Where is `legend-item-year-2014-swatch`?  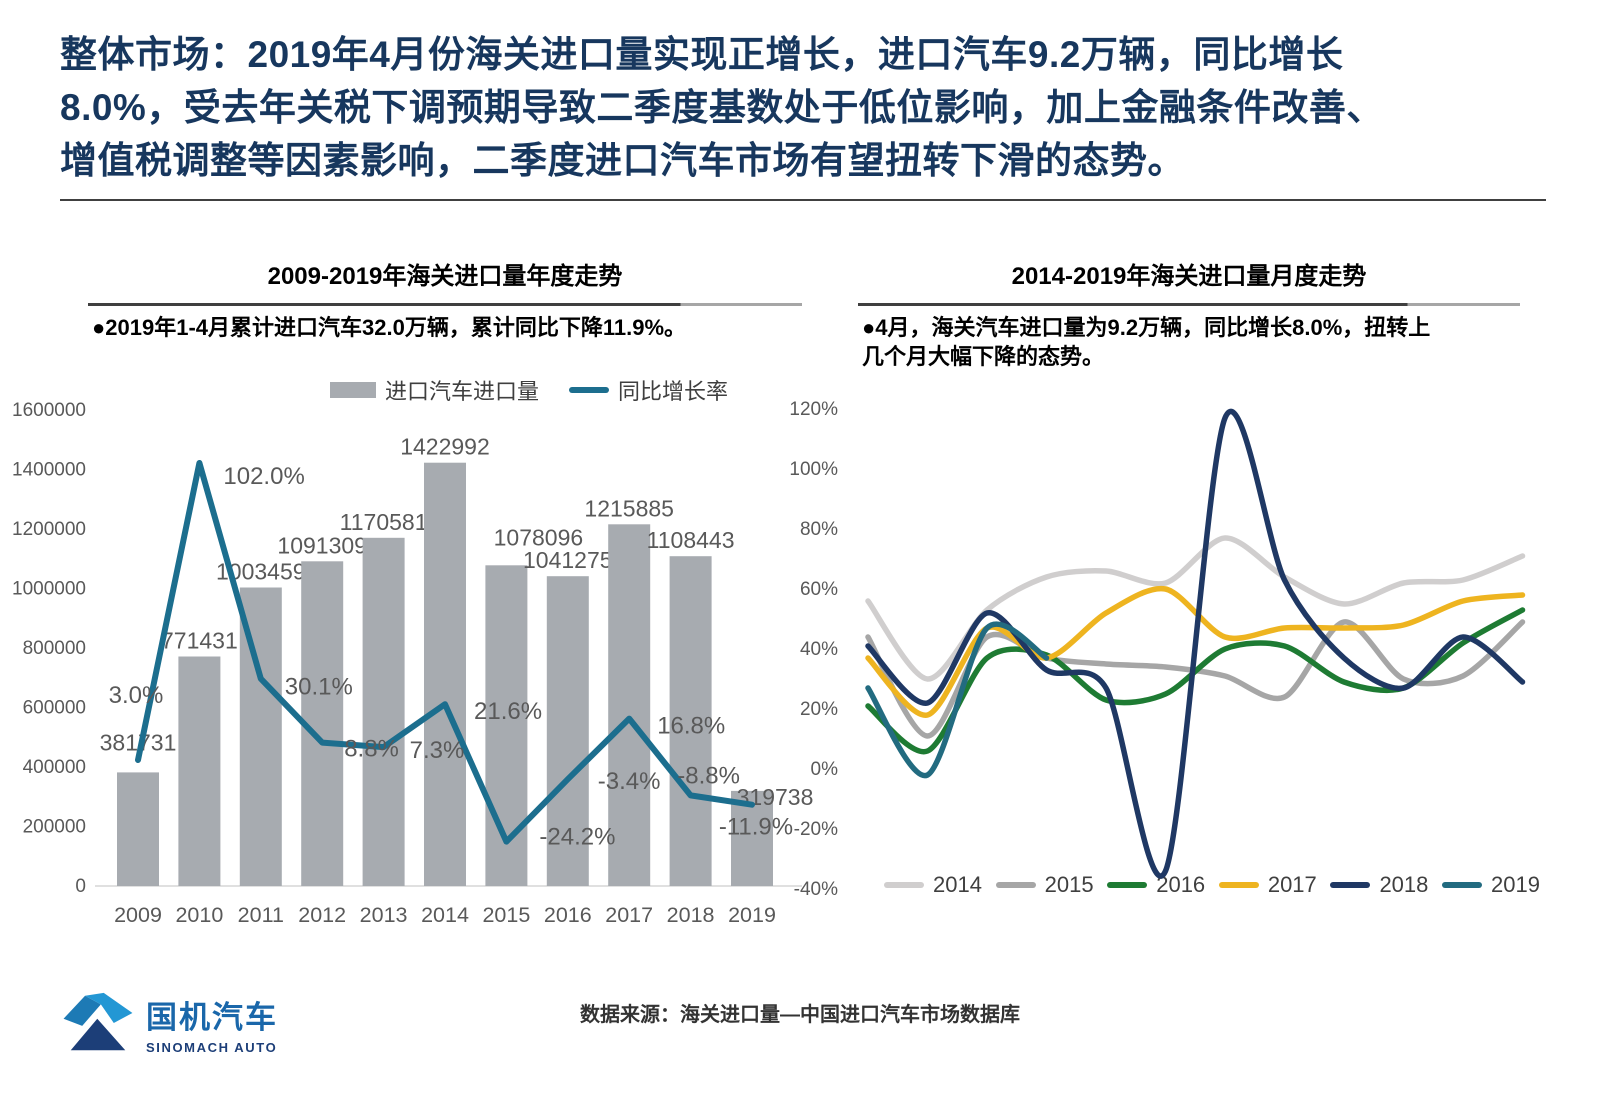 legend-item-year-2014-swatch is located at coordinates (904, 885).